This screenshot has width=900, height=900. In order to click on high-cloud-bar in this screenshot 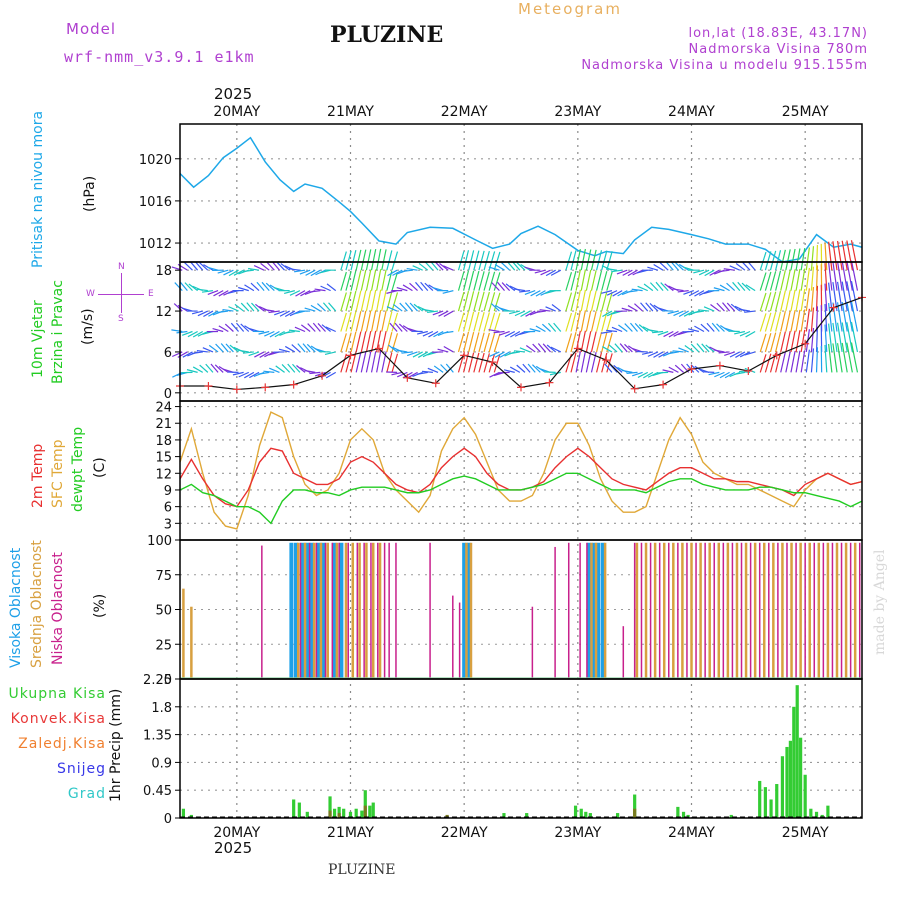, I will do `click(464, 610)`.